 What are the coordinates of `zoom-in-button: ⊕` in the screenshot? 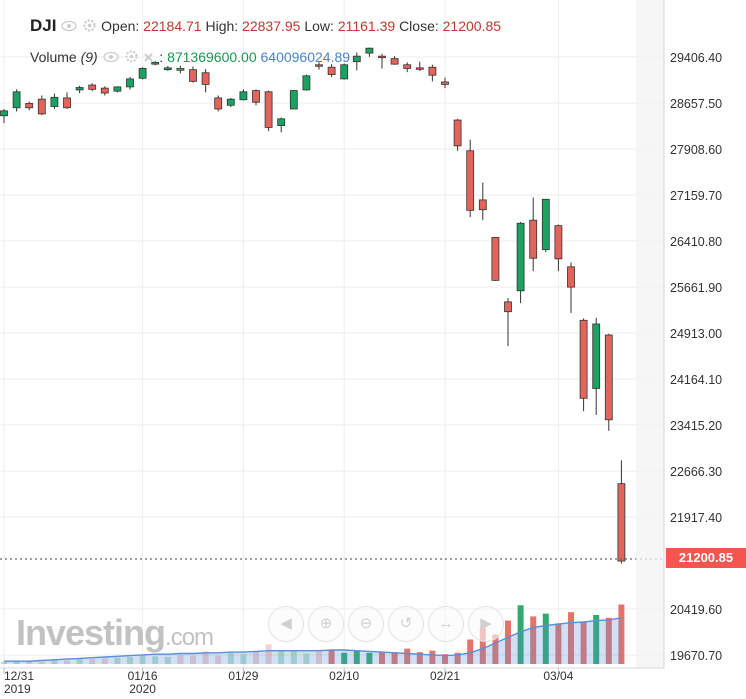 It's located at (326, 624).